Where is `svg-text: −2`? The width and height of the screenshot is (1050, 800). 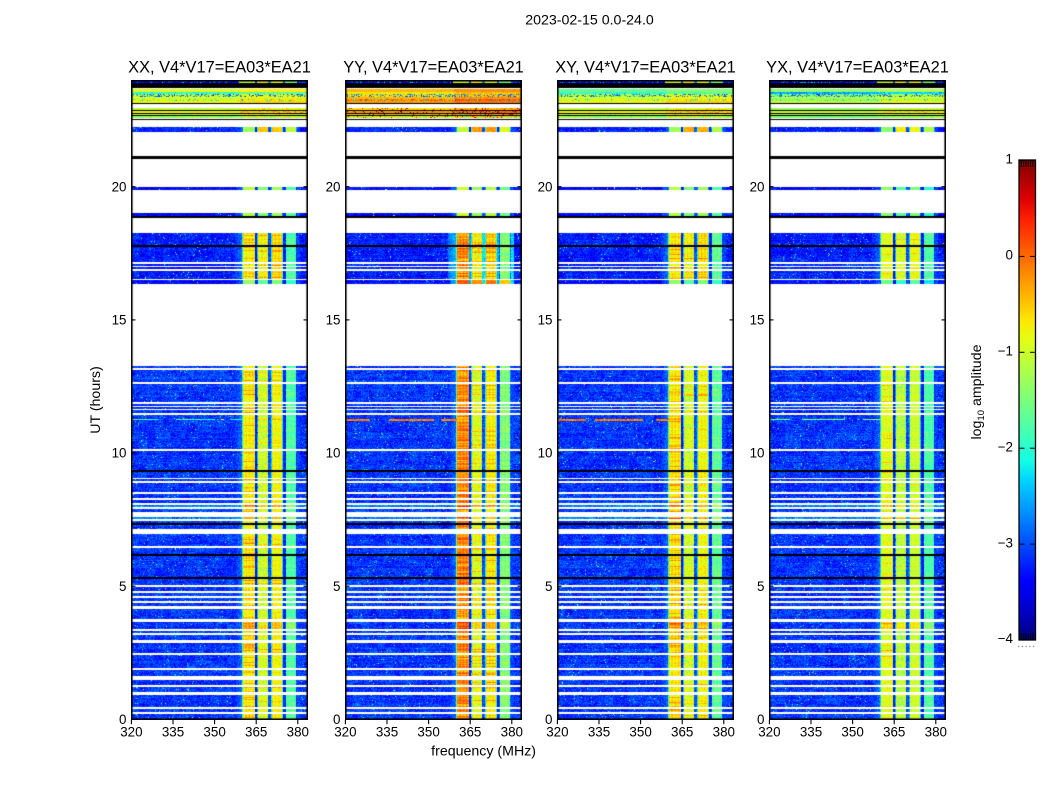 svg-text: −2 is located at coordinates (1005, 446).